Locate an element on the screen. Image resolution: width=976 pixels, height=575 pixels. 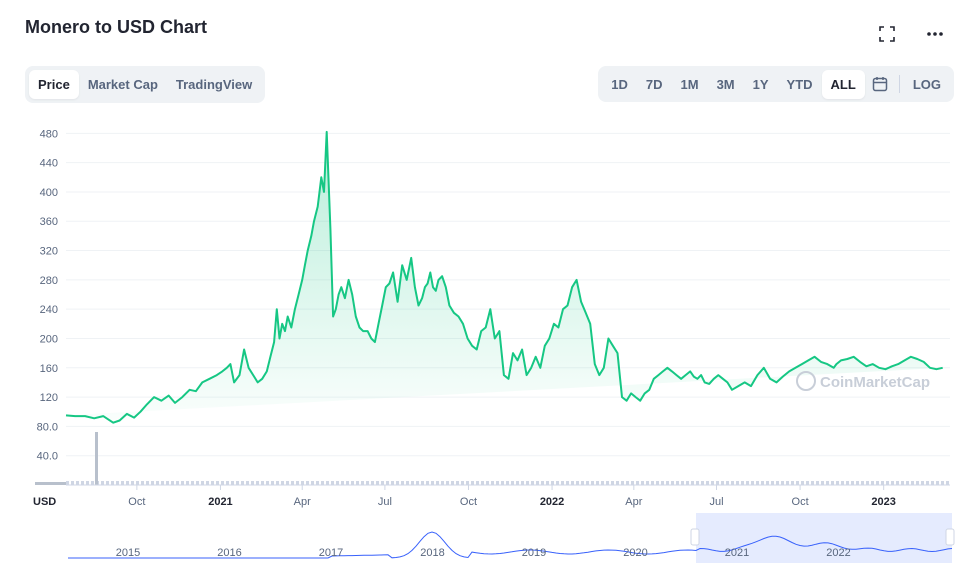
header-actions is located at coordinates (911, 34).